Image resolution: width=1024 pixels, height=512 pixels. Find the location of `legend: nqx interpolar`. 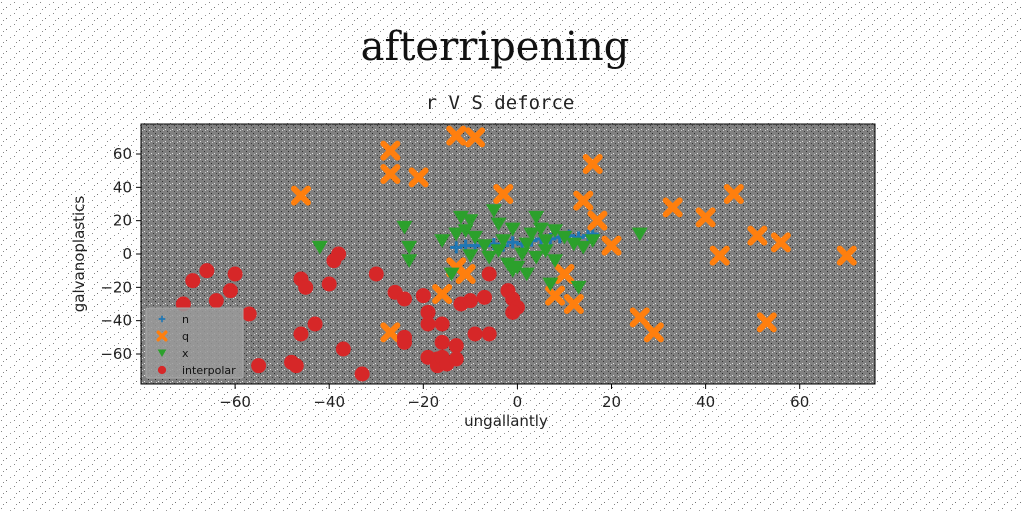

legend: nqx interpolar is located at coordinates (194, 343).